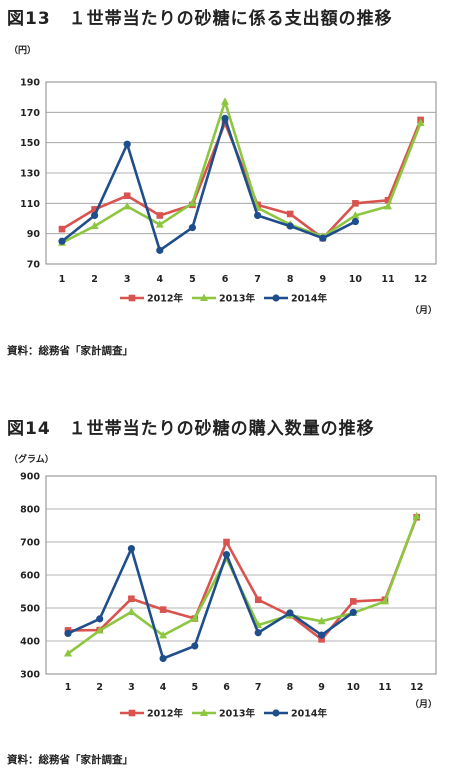 The image size is (450, 772). What do you see at coordinates (424, 311) in the screenshot?
I see `figure-13-x-unit: （月）` at bounding box center [424, 311].